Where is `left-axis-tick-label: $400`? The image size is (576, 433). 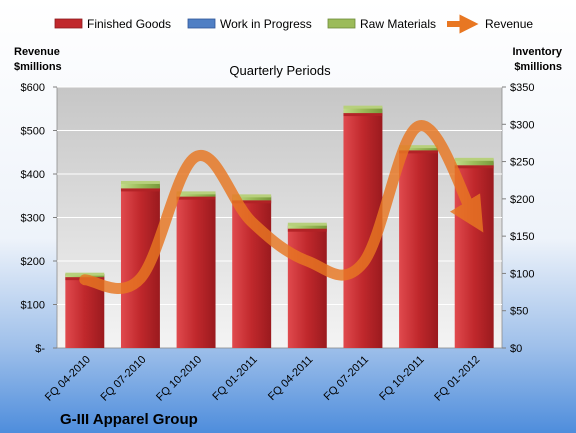 left-axis-tick-label: $400 is located at coordinates (33, 175).